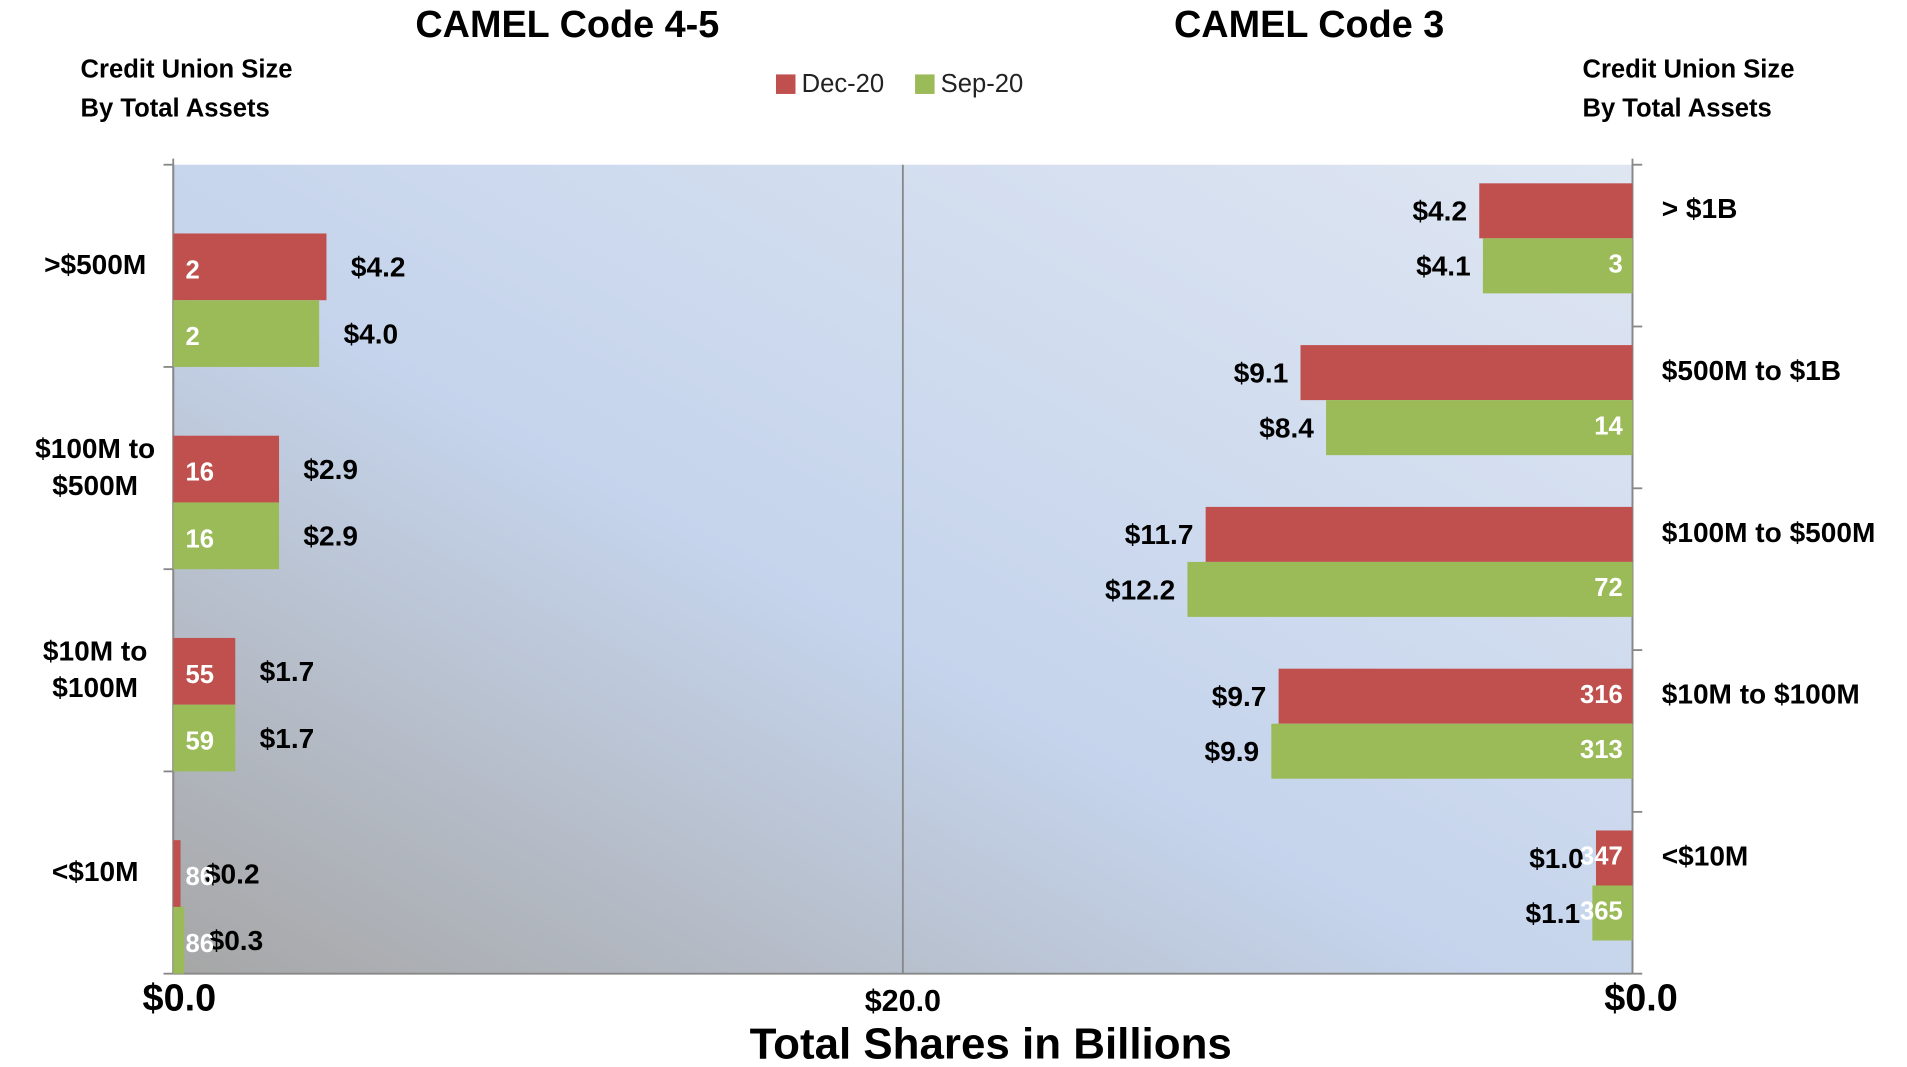 This screenshot has height=1067, width=1907. Describe the element at coordinates (1159, 534) in the screenshot. I see `data-label: $11.7` at that location.